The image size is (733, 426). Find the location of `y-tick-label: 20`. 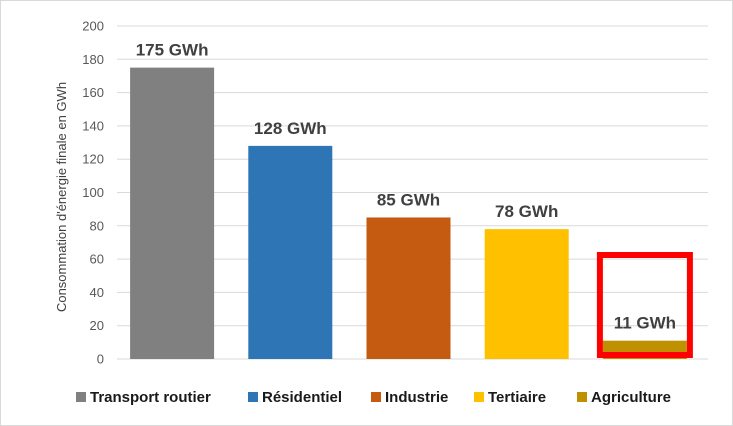

y-tick-label: 20 is located at coordinates (97, 325).